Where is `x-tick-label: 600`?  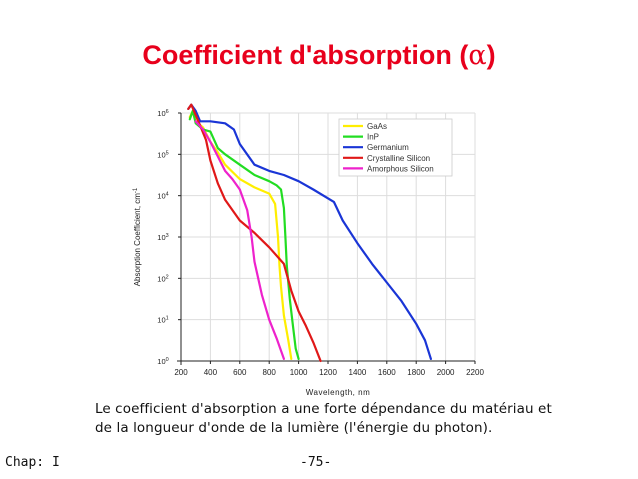
x-tick-label: 600 is located at coordinates (240, 372).